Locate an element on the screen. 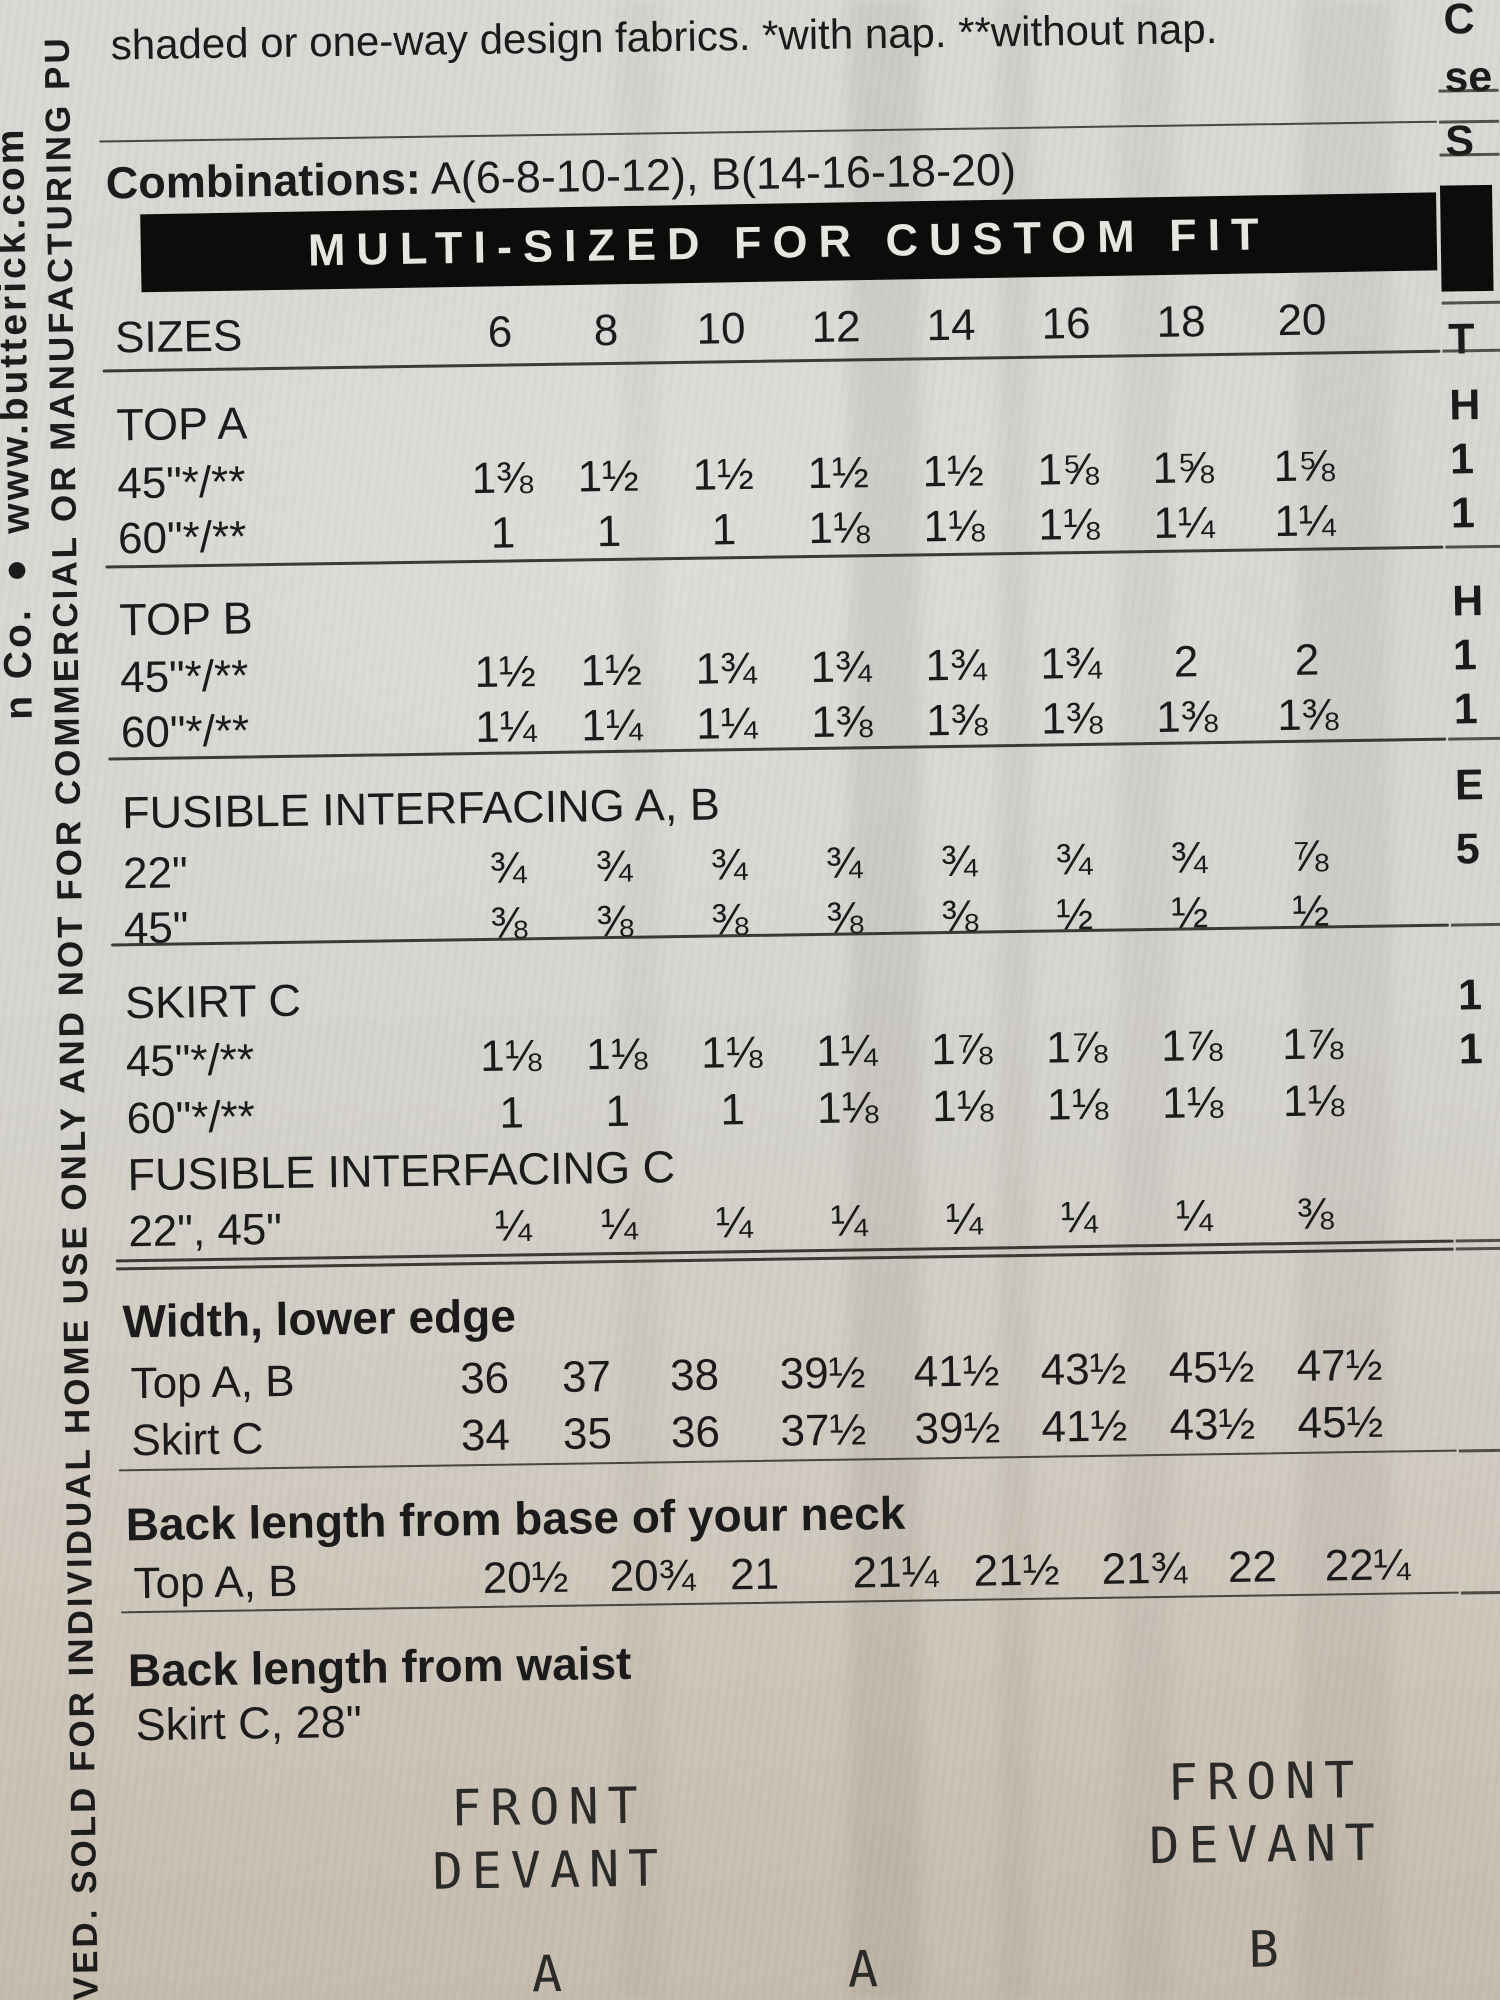  front-label-right: FRONT is located at coordinates (1265, 1781).